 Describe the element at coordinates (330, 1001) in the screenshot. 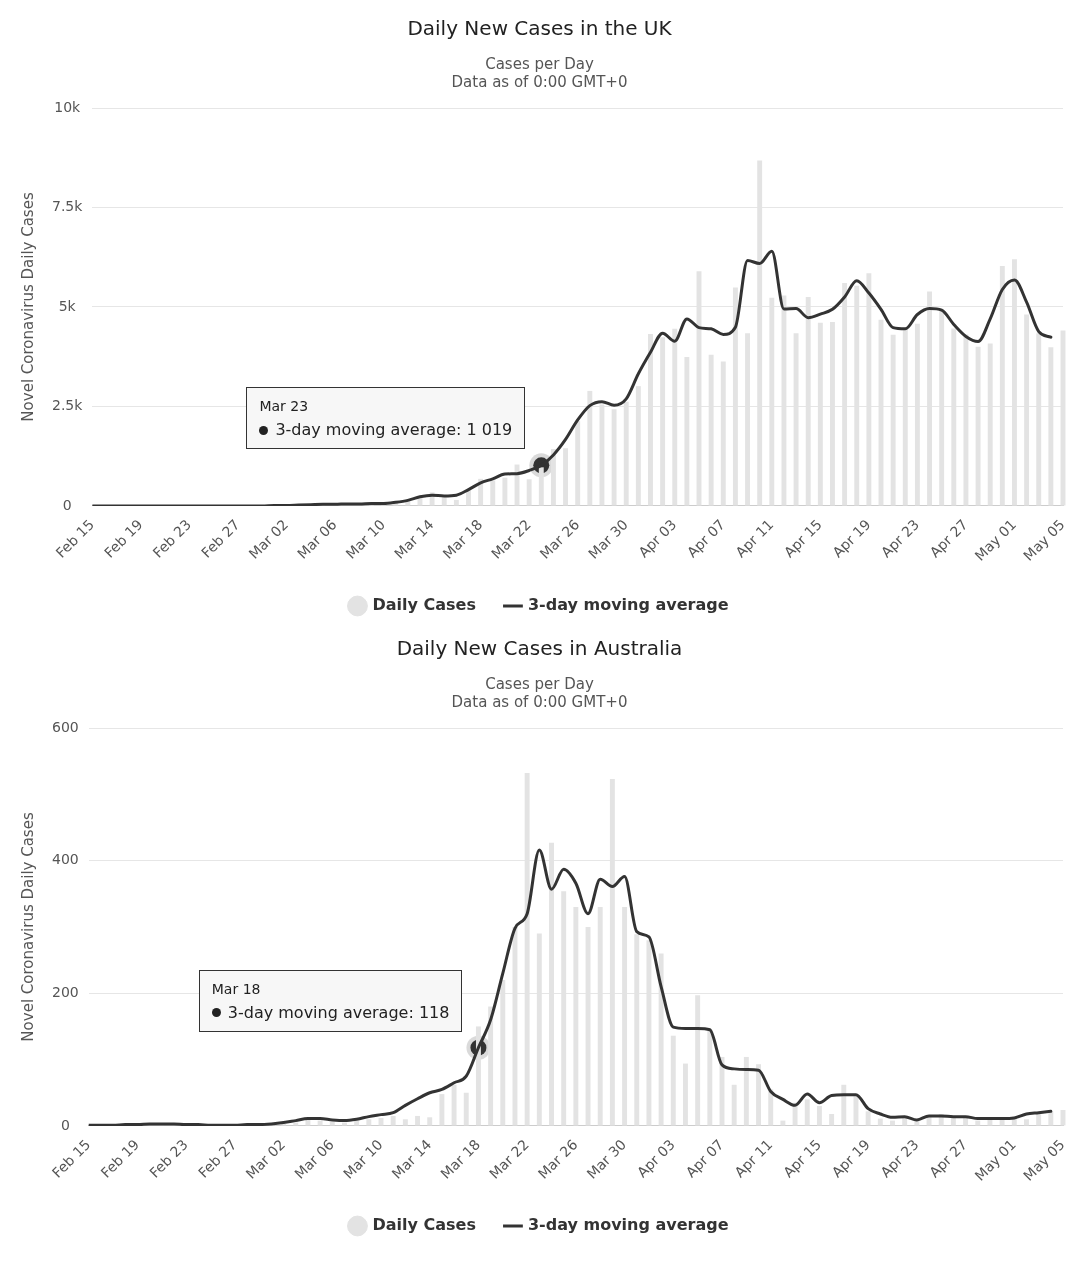

I see `annotation: Mar 18 3-day moving average: 118` at that location.